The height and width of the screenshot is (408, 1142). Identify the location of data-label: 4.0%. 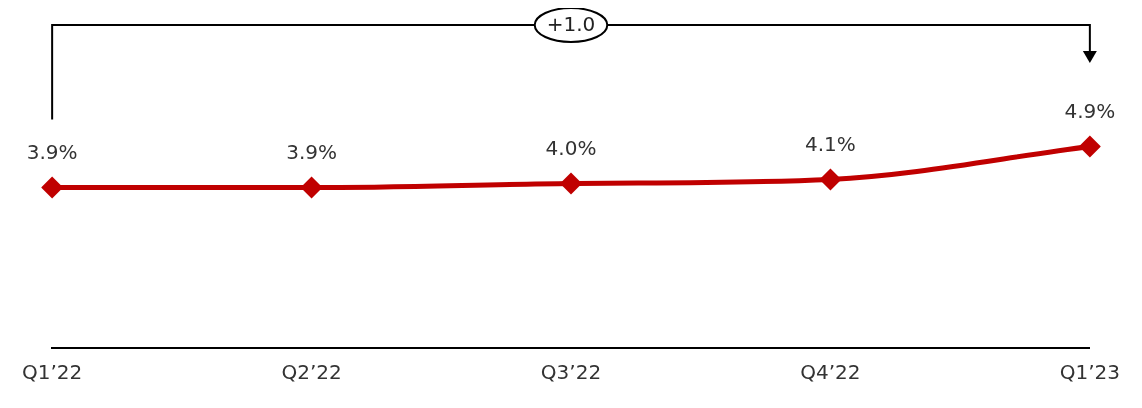
(571, 147).